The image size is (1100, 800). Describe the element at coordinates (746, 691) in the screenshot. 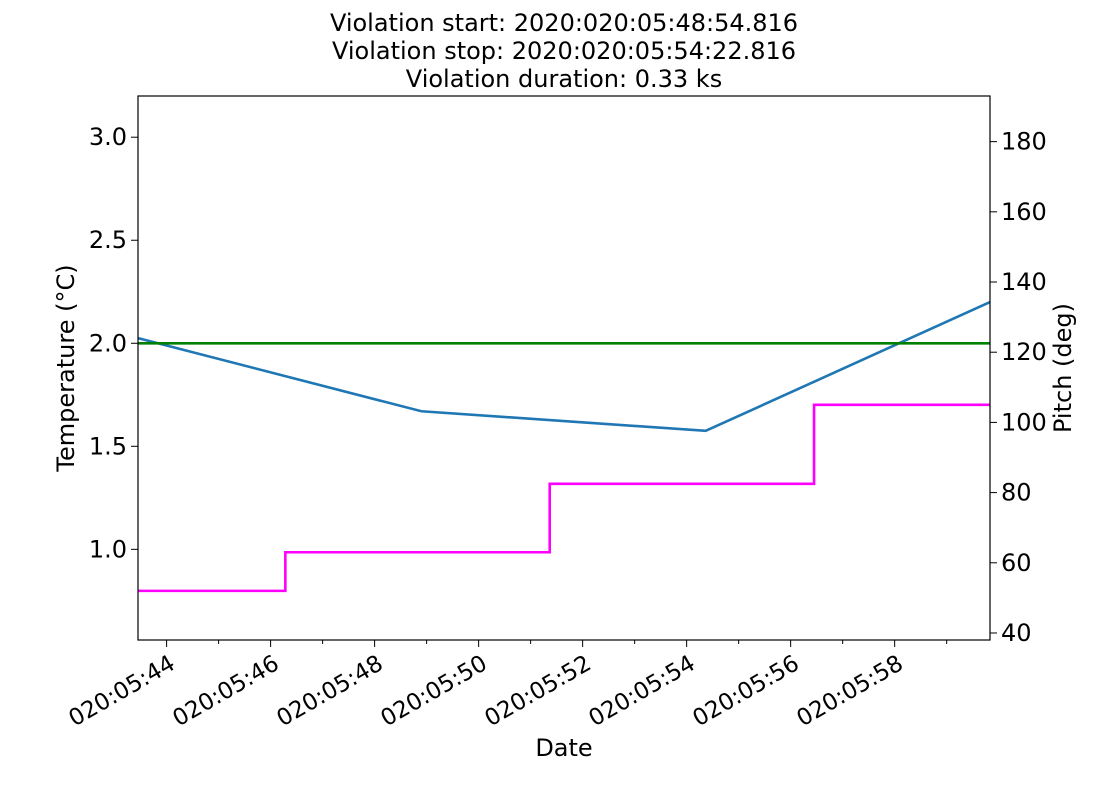

I see `x-tick-label: 020:05:56` at that location.